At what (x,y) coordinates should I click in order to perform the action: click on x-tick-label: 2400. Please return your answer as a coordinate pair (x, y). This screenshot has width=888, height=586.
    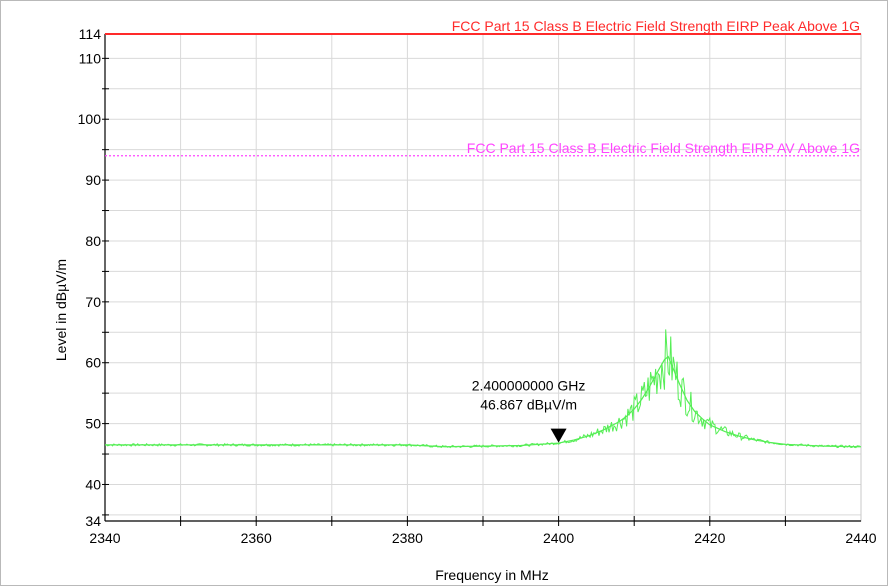
    Looking at the image, I should click on (558, 538).